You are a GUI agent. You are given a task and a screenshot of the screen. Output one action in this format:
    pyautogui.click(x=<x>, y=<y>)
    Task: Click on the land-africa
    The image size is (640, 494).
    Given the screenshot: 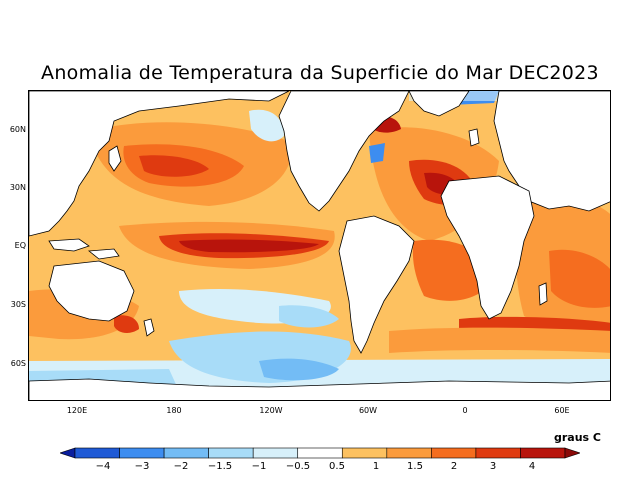 What is the action you would take?
    pyautogui.click(x=487, y=247)
    